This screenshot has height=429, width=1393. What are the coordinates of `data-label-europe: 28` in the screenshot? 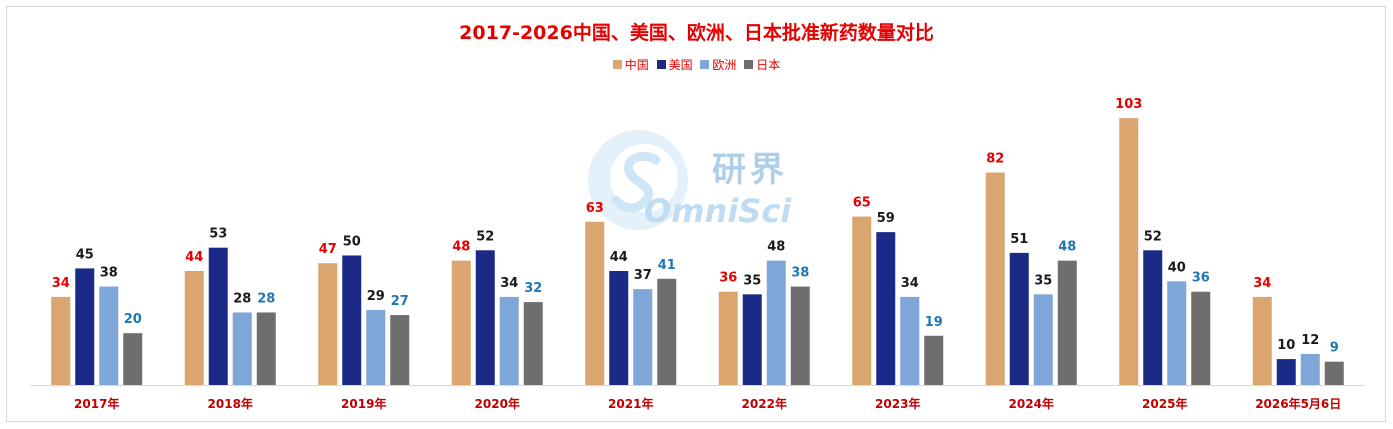 It's located at (242, 298).